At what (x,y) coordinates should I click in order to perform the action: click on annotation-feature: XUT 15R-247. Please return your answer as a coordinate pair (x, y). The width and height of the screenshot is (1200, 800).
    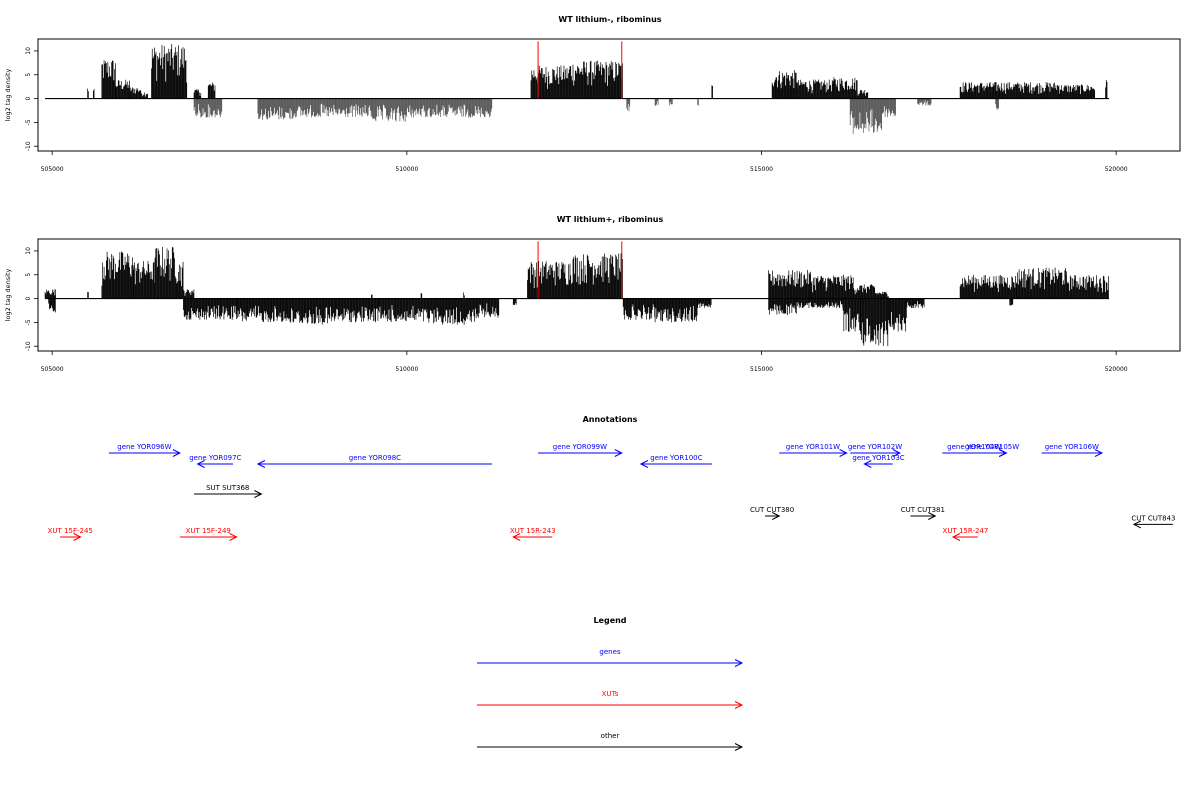
    Looking at the image, I should click on (966, 534).